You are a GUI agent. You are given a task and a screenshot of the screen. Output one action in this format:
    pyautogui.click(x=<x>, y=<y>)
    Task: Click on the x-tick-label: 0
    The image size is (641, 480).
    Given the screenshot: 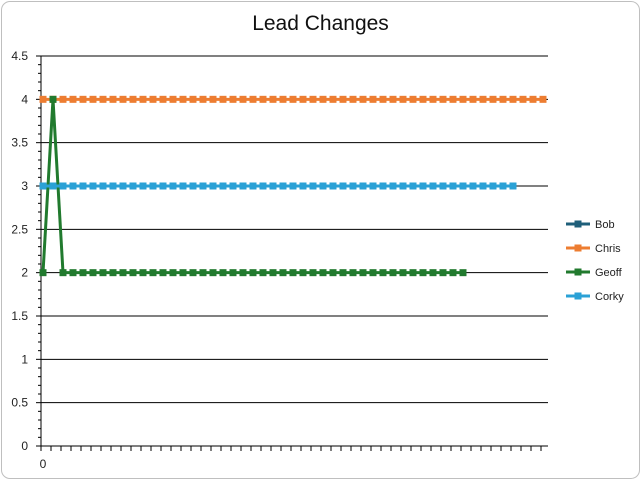 What is the action you would take?
    pyautogui.click(x=43, y=464)
    